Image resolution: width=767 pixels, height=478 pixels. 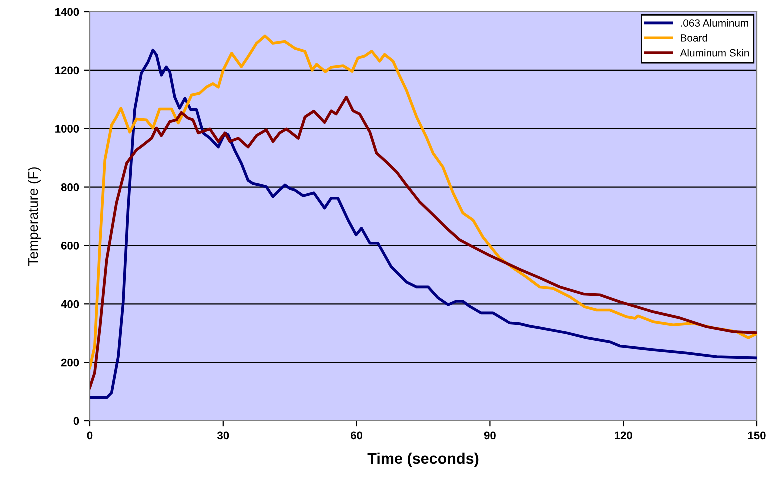 I want to click on legend-label: Aluminum Skin, so click(x=715, y=53).